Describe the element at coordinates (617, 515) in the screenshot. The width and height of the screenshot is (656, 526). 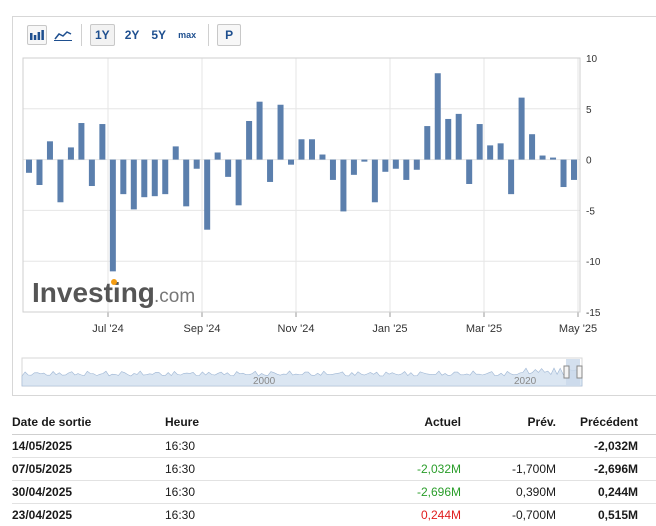
I see `row-previous: 0,515M` at that location.